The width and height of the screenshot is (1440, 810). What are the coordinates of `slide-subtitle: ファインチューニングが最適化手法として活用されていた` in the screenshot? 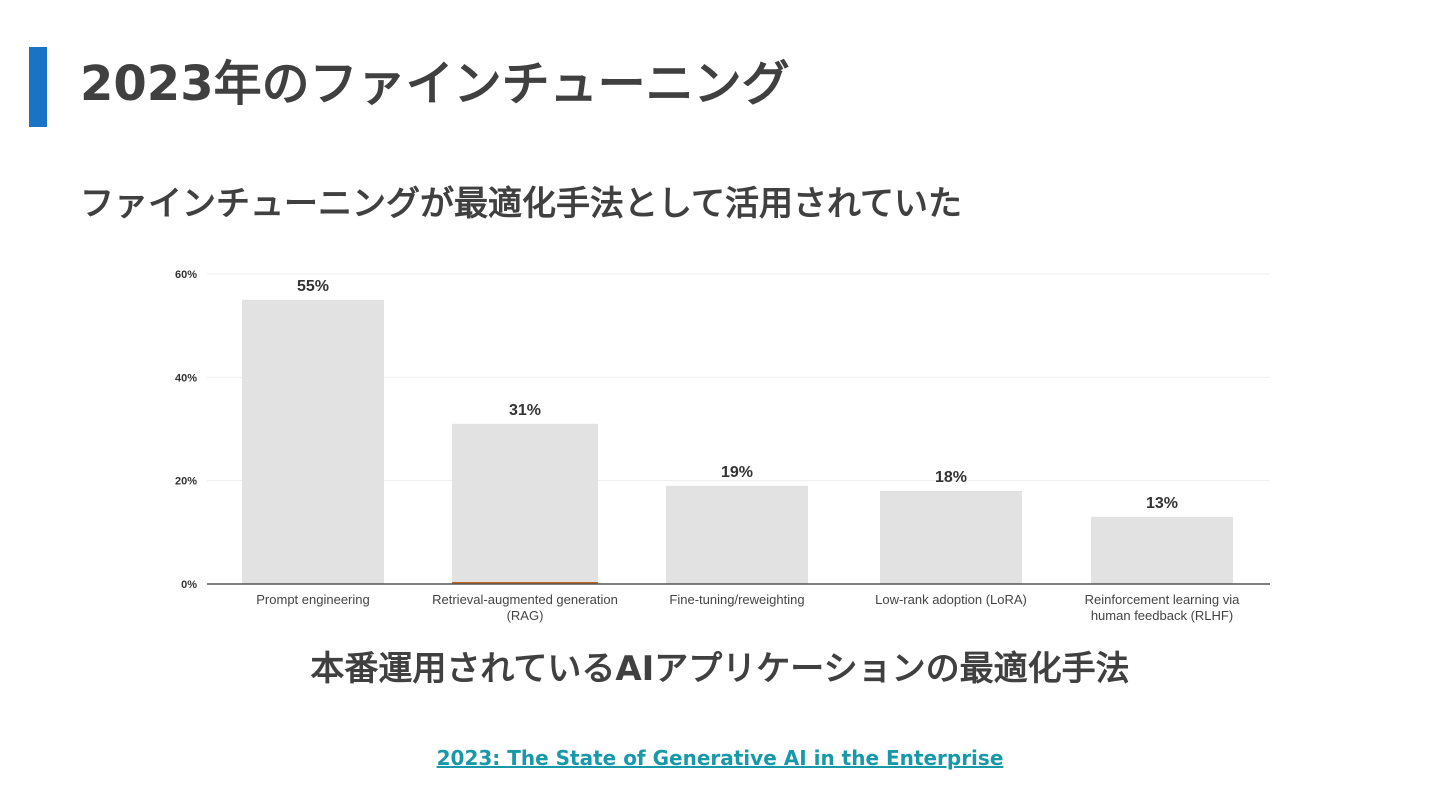 It's located at (521, 204).